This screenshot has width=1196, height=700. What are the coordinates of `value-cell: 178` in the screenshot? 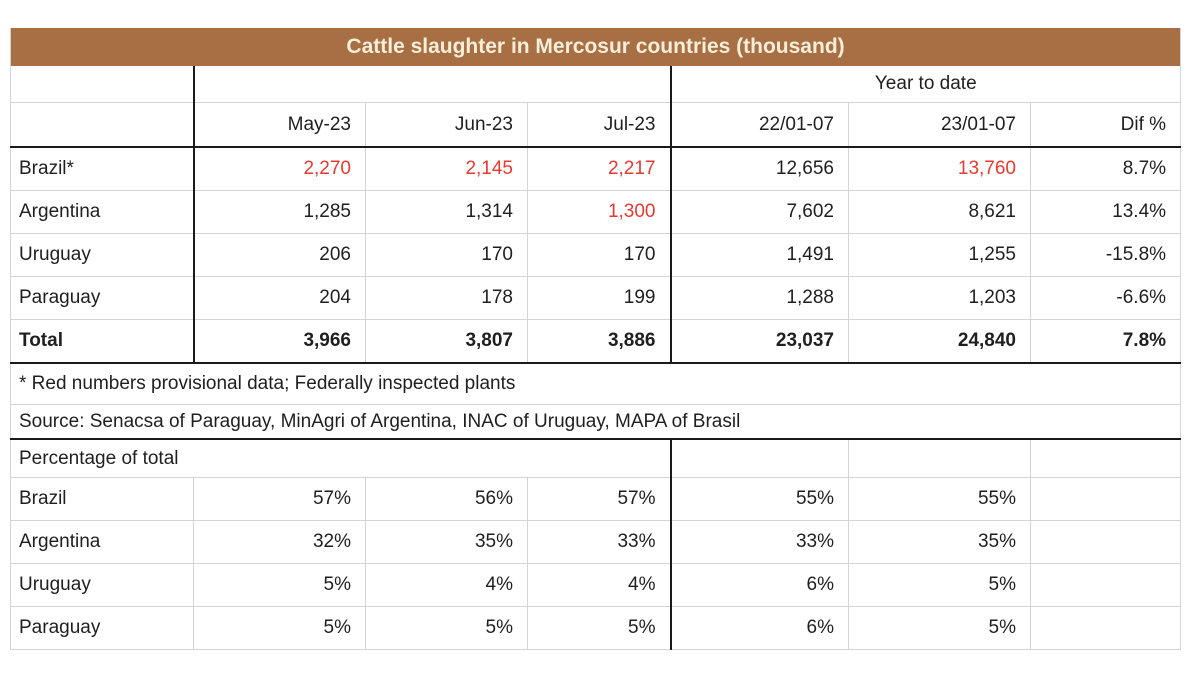 It's located at (446, 298).